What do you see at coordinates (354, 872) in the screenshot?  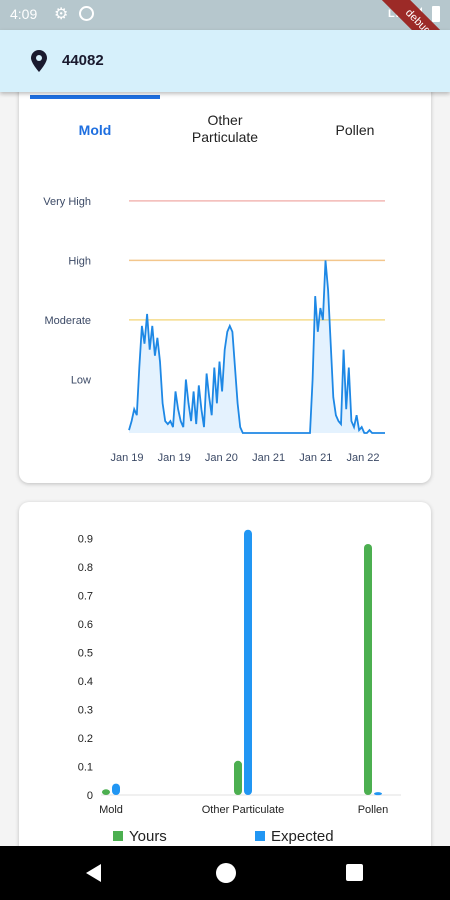 I see `recents-icon` at bounding box center [354, 872].